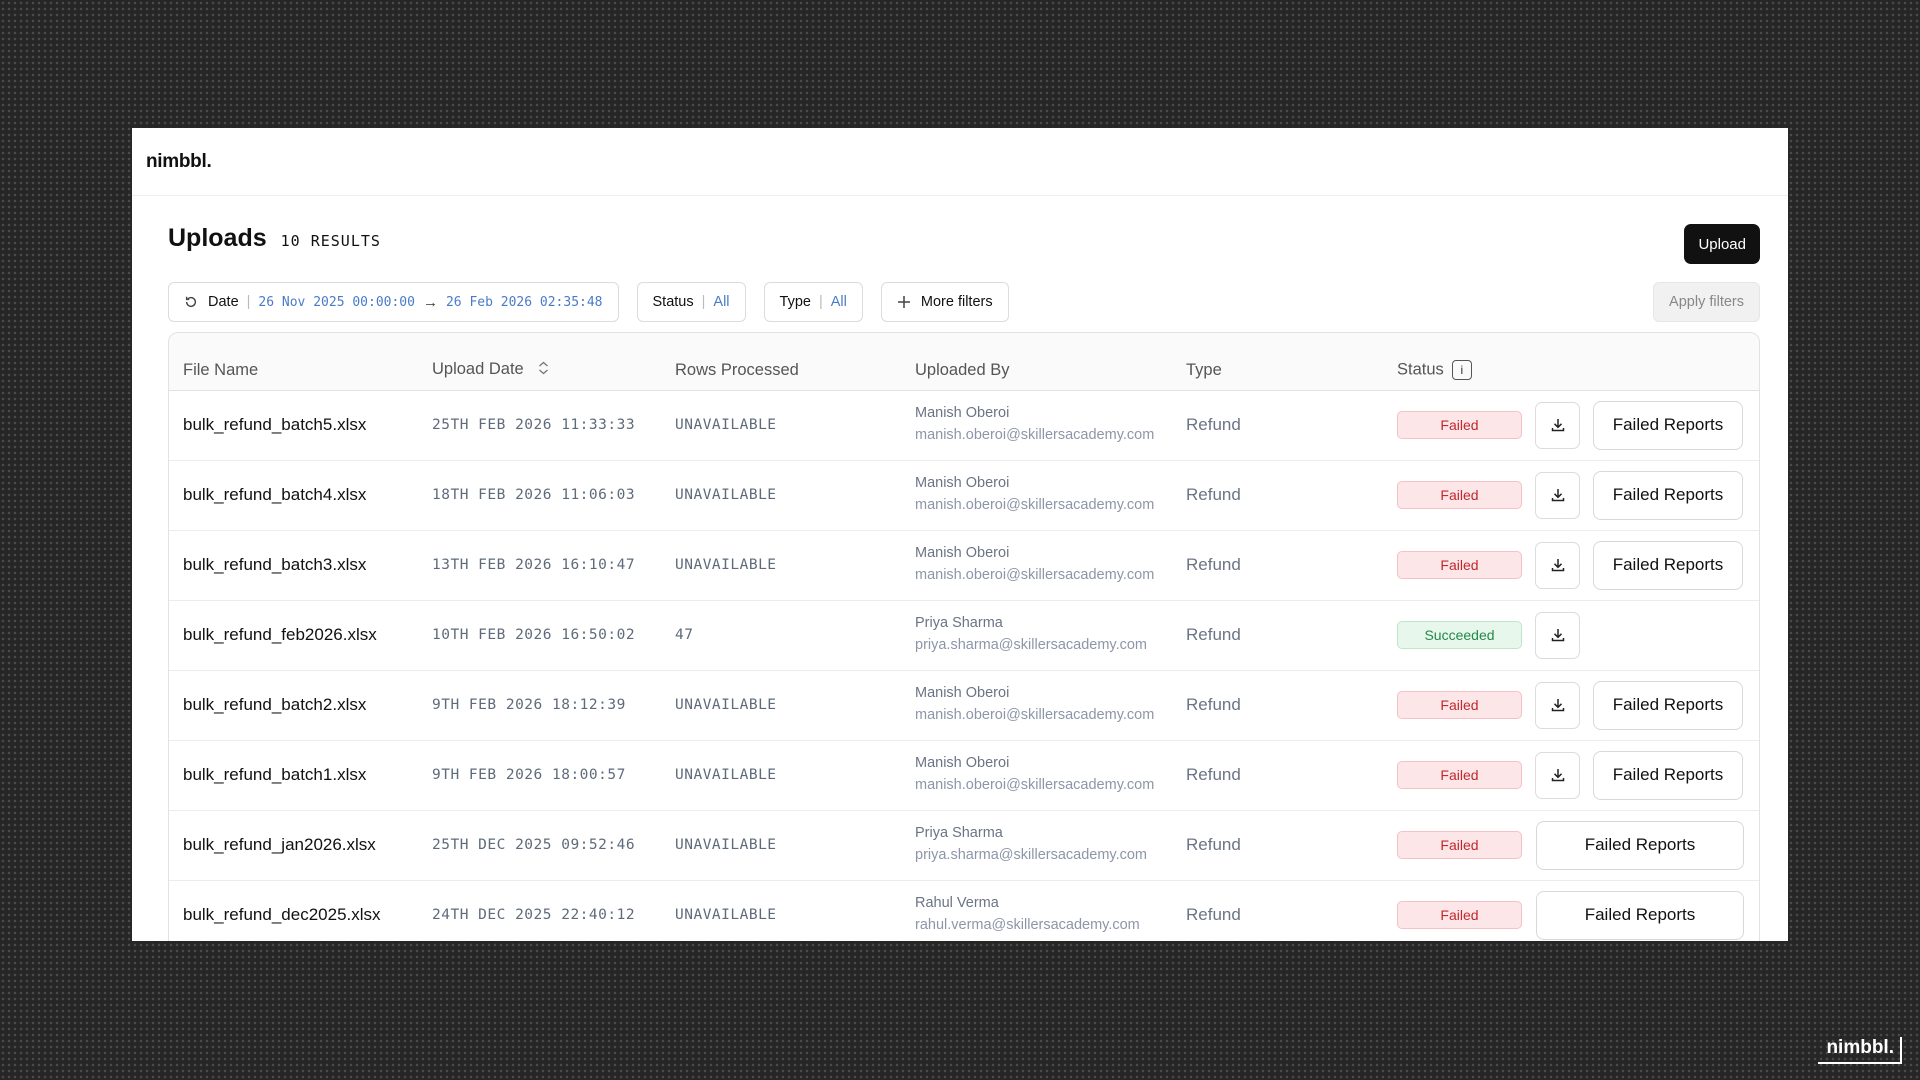 The width and height of the screenshot is (1920, 1080). What do you see at coordinates (293, 845) in the screenshot?
I see `file-name: bulk_refund_jan2026.xlsx` at bounding box center [293, 845].